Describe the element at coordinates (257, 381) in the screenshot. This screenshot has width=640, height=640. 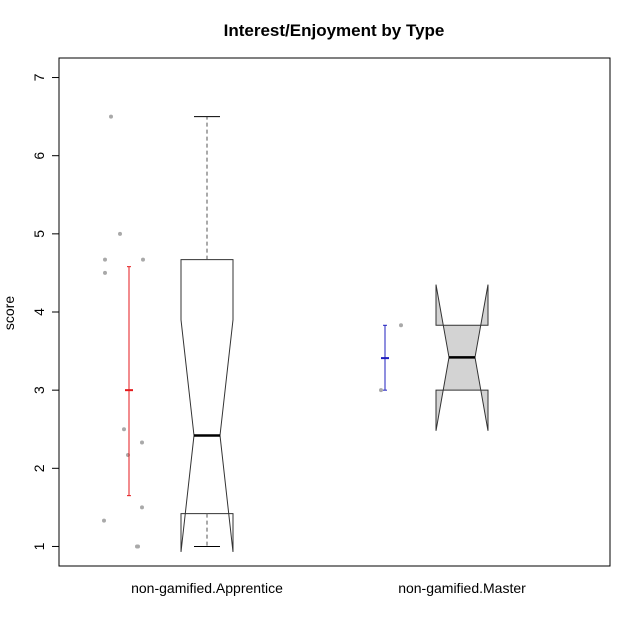
I see `mean-error-bars` at that location.